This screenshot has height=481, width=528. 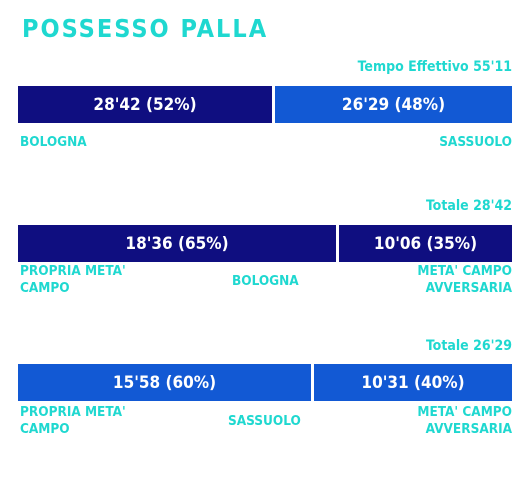 I want to click on team-label-sassuolo: SASSUOLO, so click(x=475, y=142).